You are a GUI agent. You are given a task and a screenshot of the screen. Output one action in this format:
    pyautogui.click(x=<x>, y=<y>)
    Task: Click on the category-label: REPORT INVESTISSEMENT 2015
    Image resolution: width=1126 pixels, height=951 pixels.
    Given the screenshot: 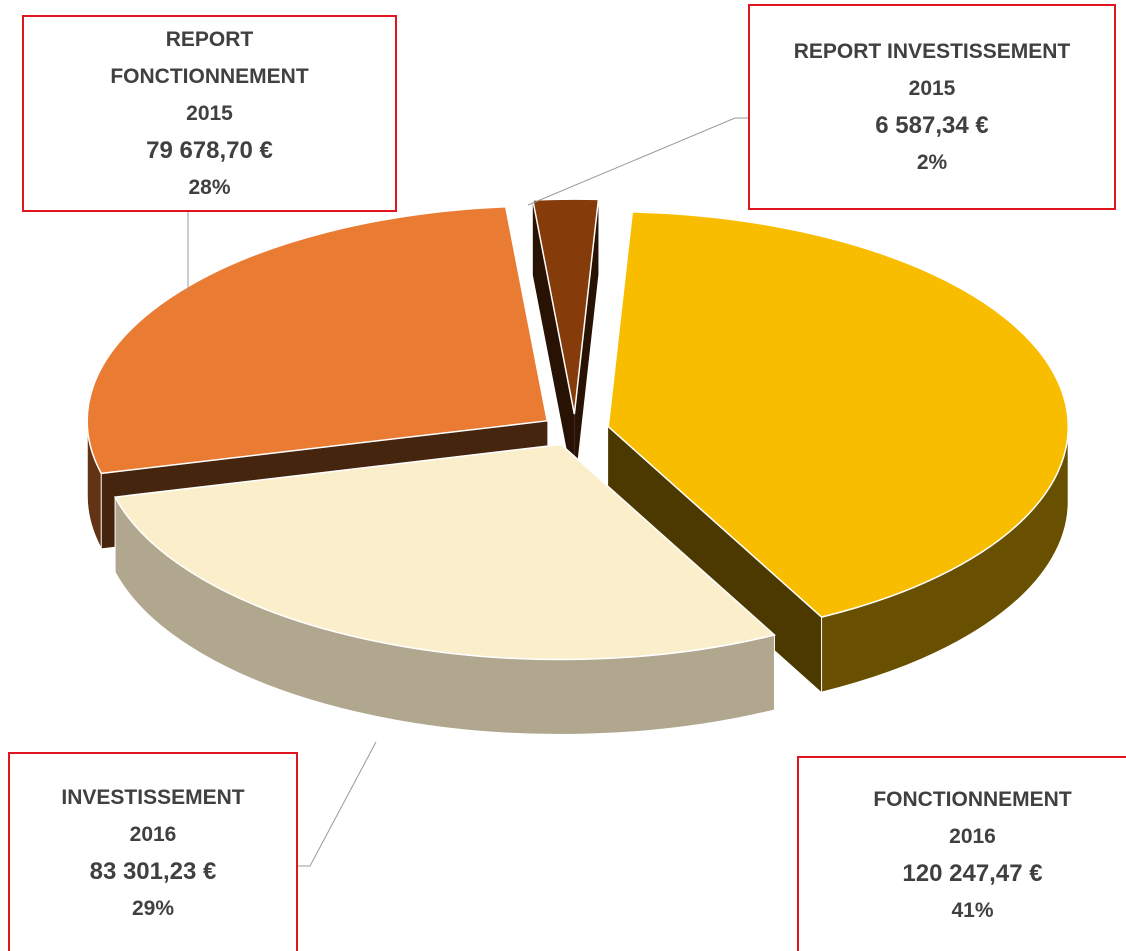 What is the action you would take?
    pyautogui.click(x=932, y=70)
    